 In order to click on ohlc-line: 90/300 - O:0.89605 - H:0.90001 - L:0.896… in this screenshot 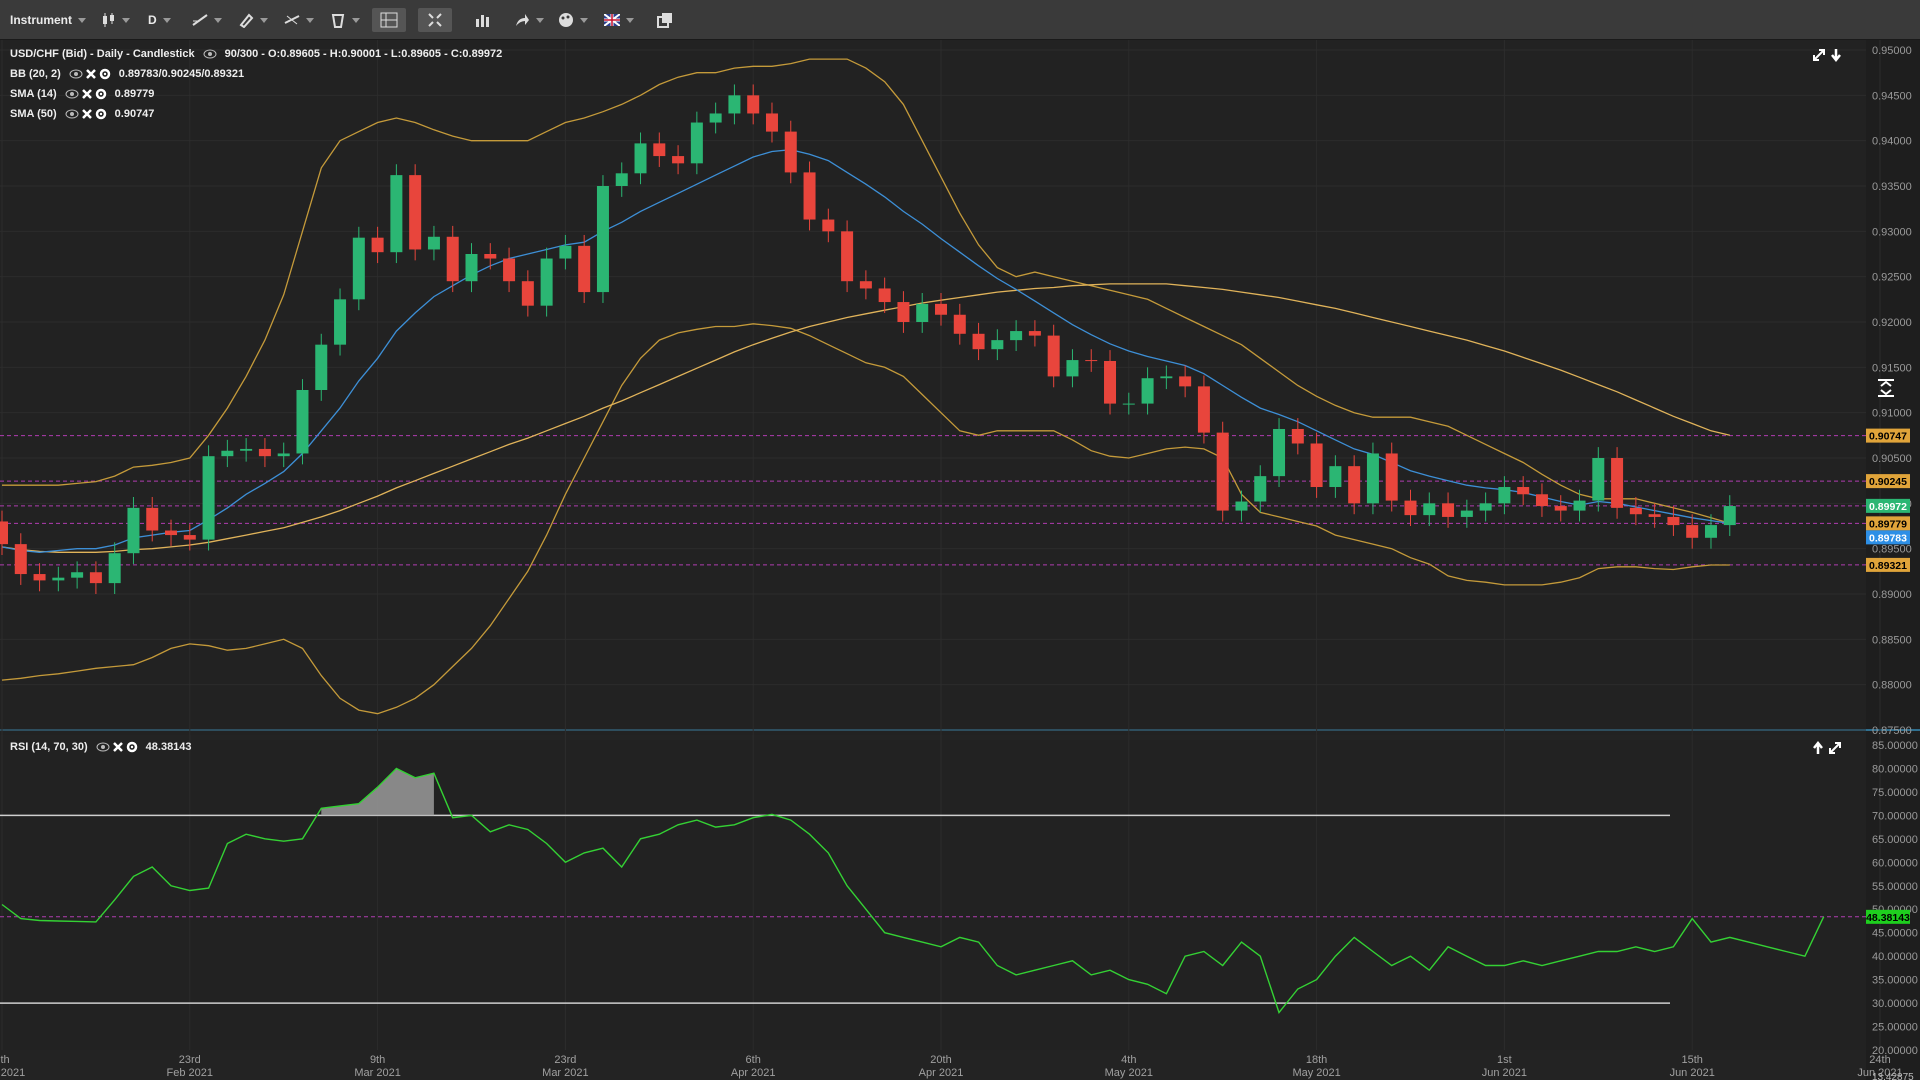, I will do `click(363, 54)`.